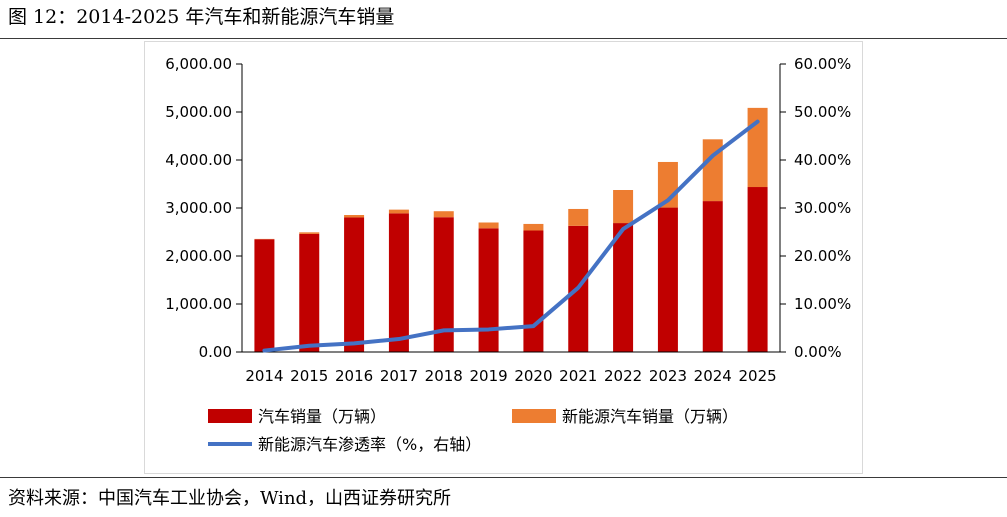 The image size is (1007, 517). Describe the element at coordinates (503, 477) in the screenshot. I see `bottom-divider` at that location.